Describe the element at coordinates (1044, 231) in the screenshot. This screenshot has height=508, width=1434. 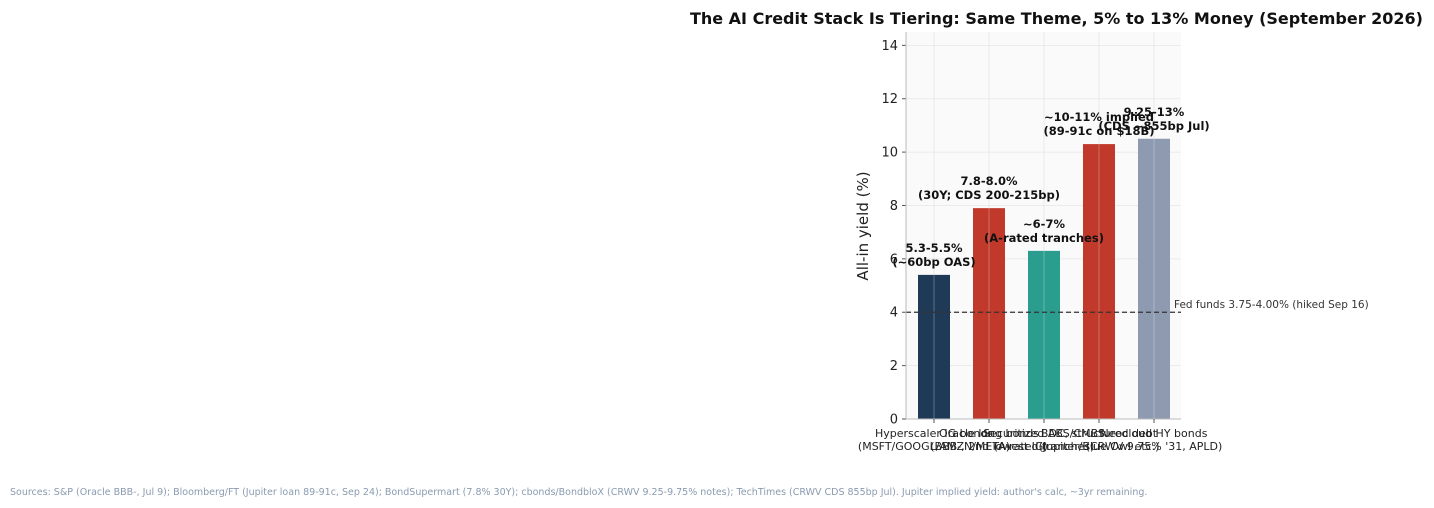
I see `bar-data-label: ~6-7% (A-rated tranches)` at that location.